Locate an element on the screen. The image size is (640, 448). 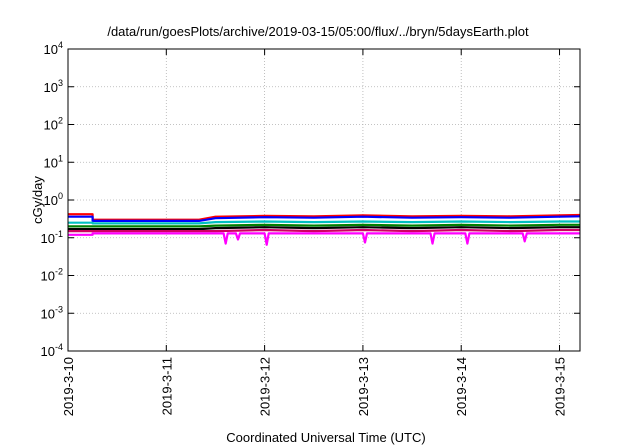
y-tick-label: 10⁻⁴ is located at coordinates (52, 350).